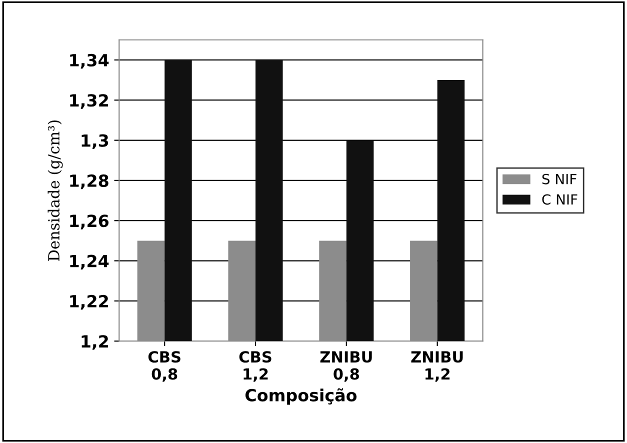  Describe the element at coordinates (95, 342) in the screenshot. I see `y-tick-label: 1,2` at that location.